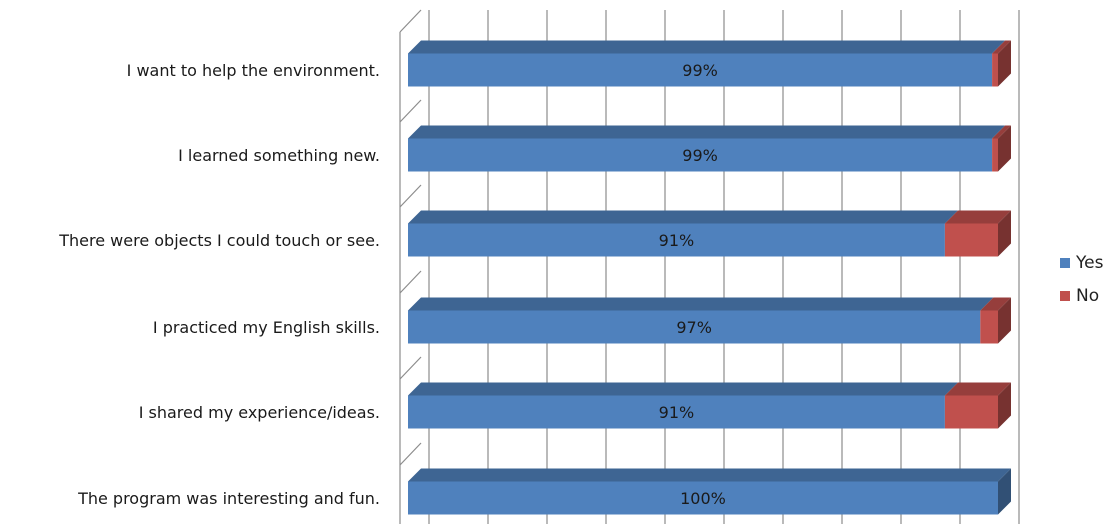  Describe the element at coordinates (228, 498) in the screenshot. I see `category-label: The program was interesting and fun.` at that location.